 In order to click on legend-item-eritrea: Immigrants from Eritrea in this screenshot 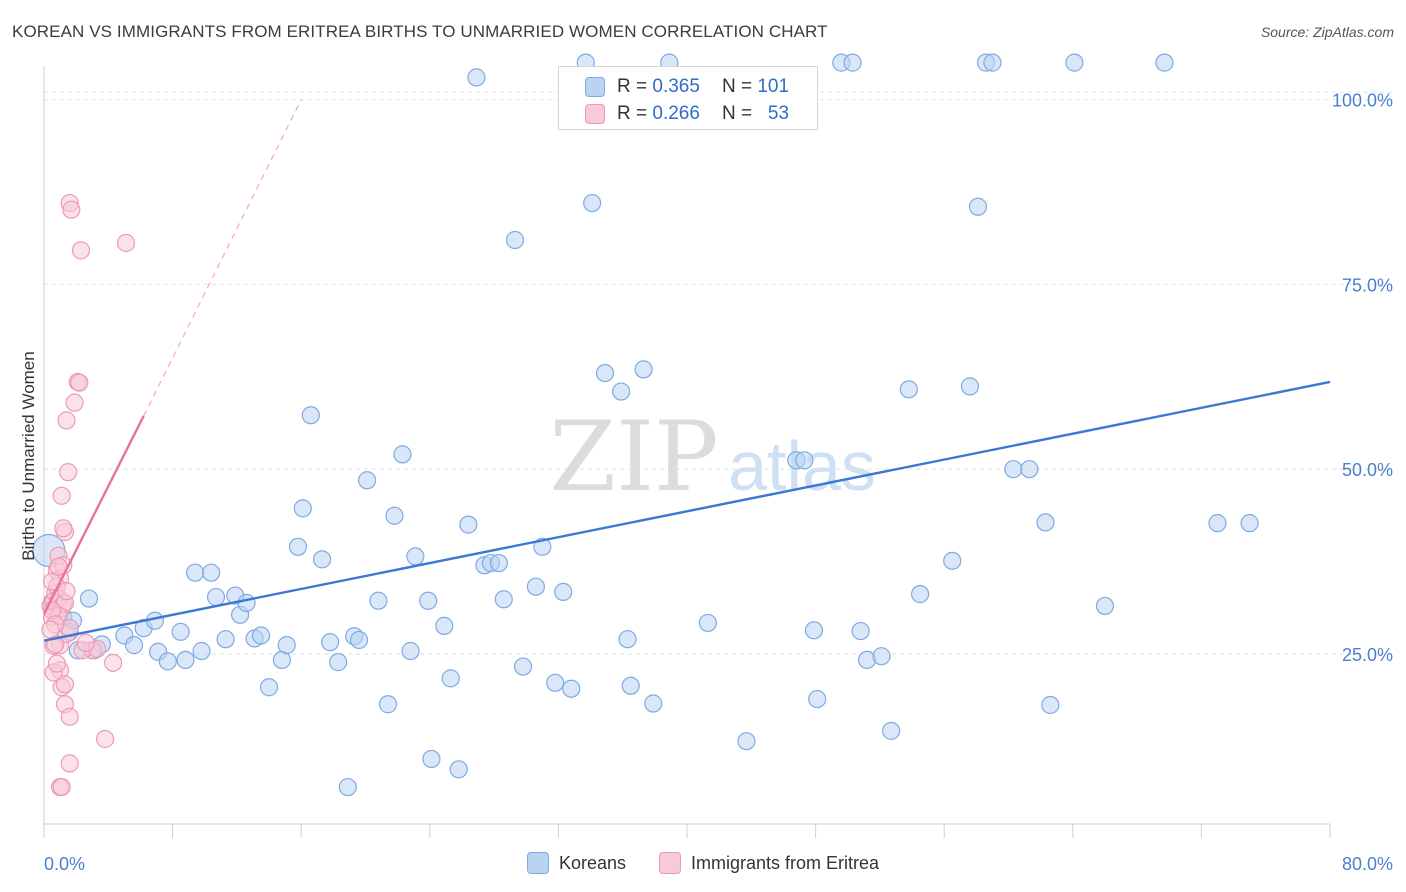, I will do `click(769, 863)`.